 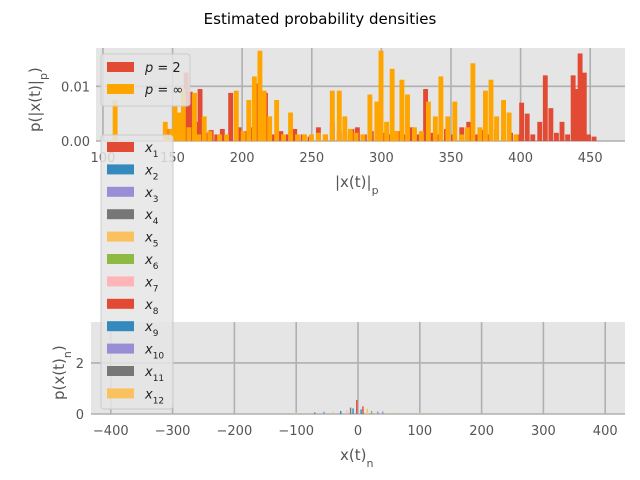 I want to click on component-legend-frame, so click(x=137, y=272).